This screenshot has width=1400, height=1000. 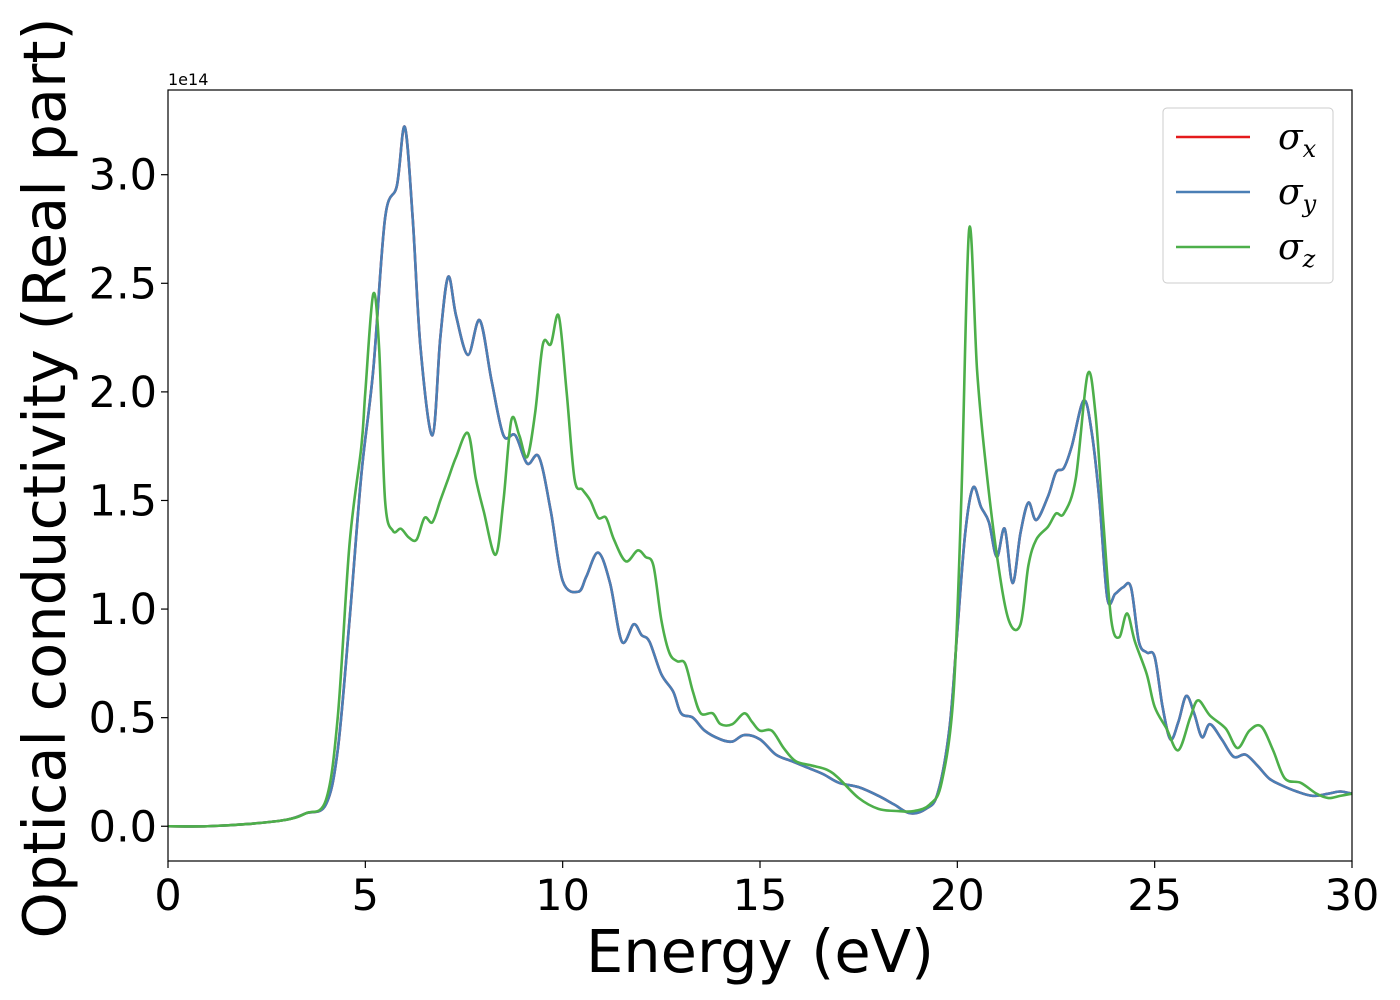 I want to click on x-tick-label: 15, so click(x=760, y=896).